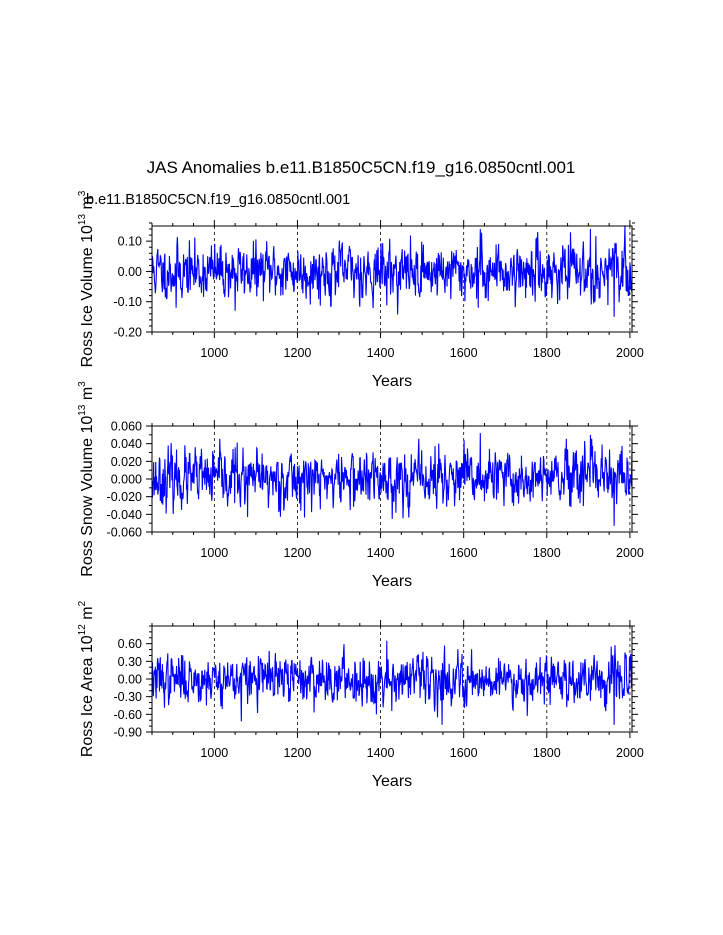 Image resolution: width=723 pixels, height=935 pixels. Describe the element at coordinates (124, 533) in the screenshot. I see `y-tick-label: -0.060` at that location.